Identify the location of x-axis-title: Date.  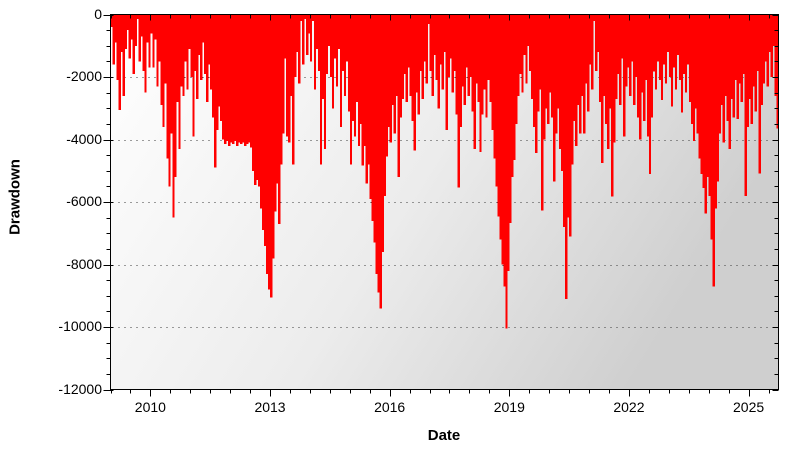
(444, 435).